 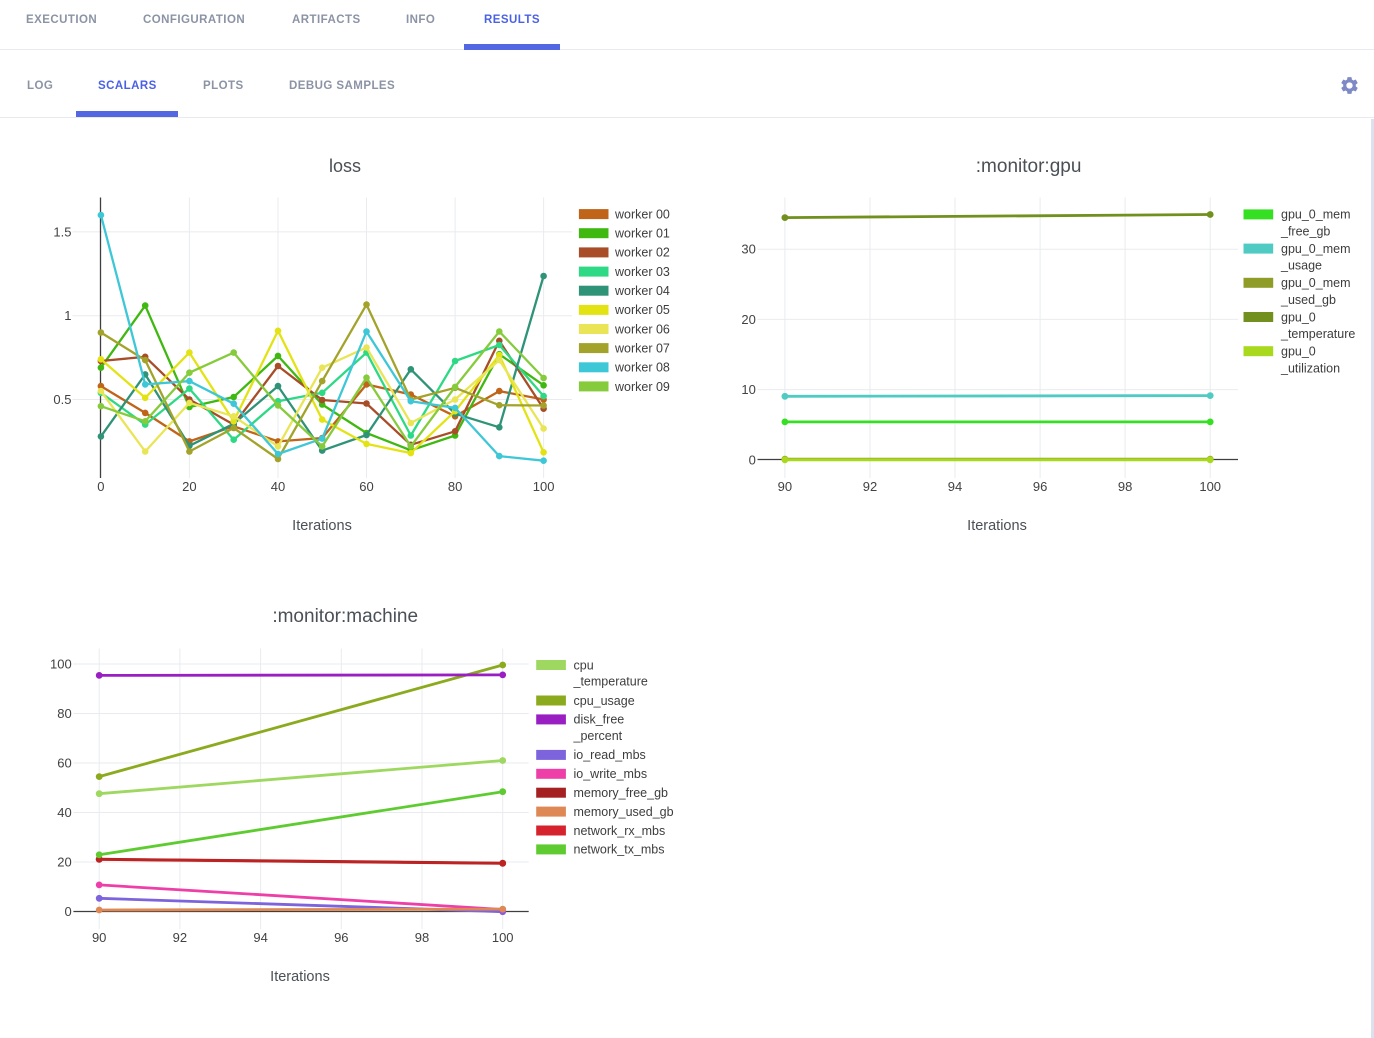 What do you see at coordinates (345, 616) in the screenshot?
I see `svg-text: :monitor:machine` at bounding box center [345, 616].